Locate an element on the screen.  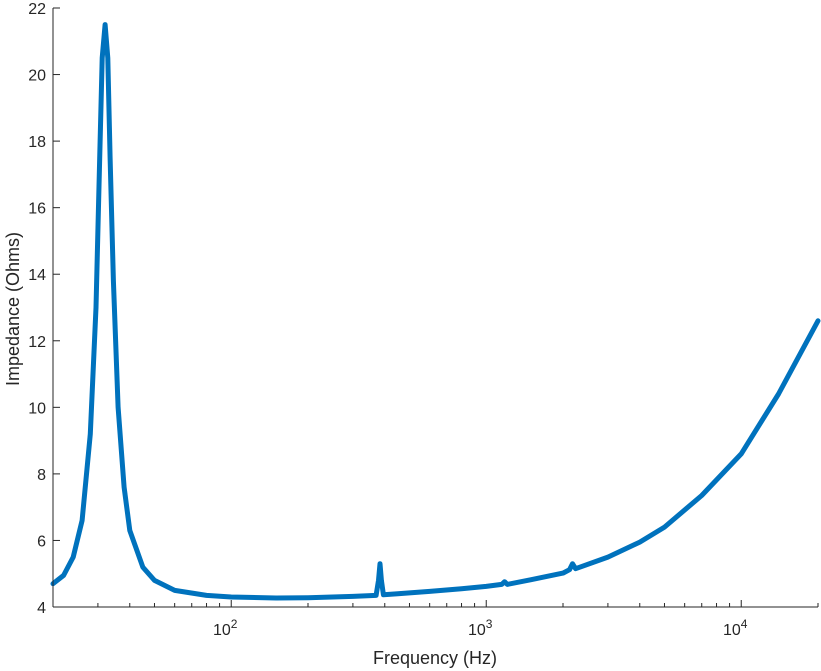
y-tick-label: 18 is located at coordinates (37, 142).